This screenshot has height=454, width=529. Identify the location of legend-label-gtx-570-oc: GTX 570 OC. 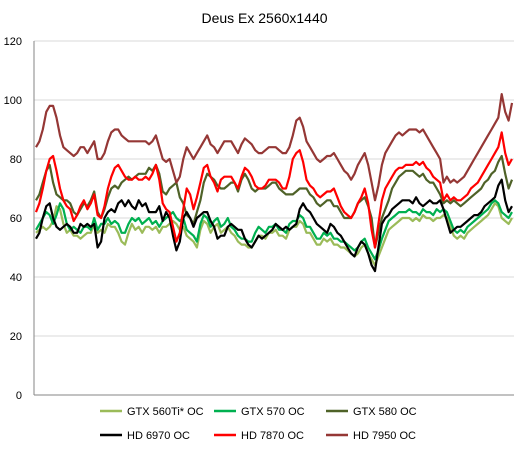
(273, 412).